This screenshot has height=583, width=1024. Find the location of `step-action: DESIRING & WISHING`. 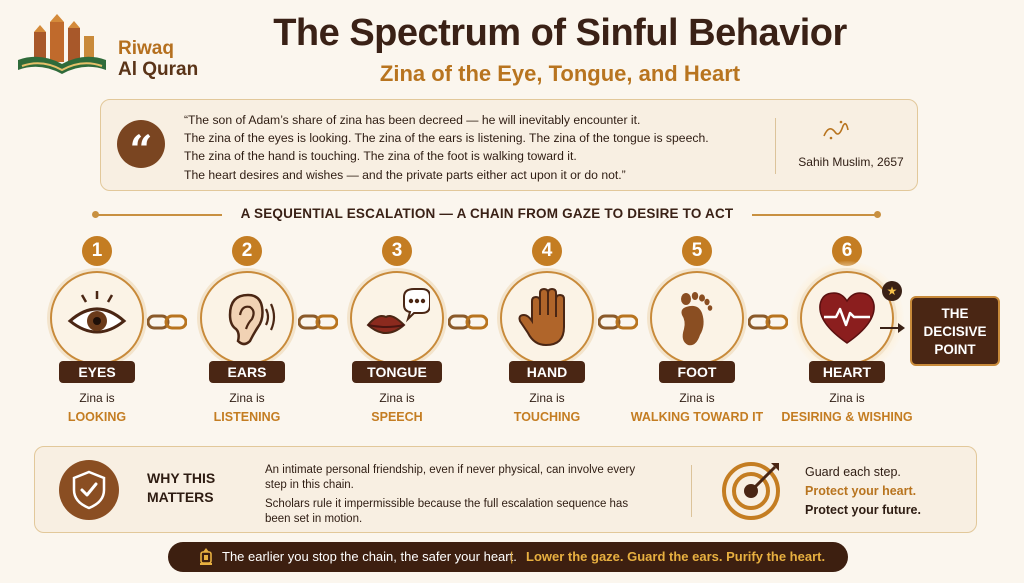

step-action: DESIRING & WISHING is located at coordinates (847, 417).